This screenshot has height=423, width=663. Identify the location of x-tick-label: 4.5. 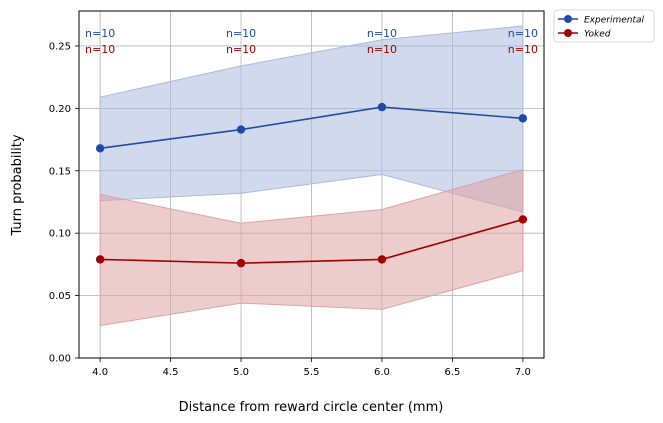
(171, 372).